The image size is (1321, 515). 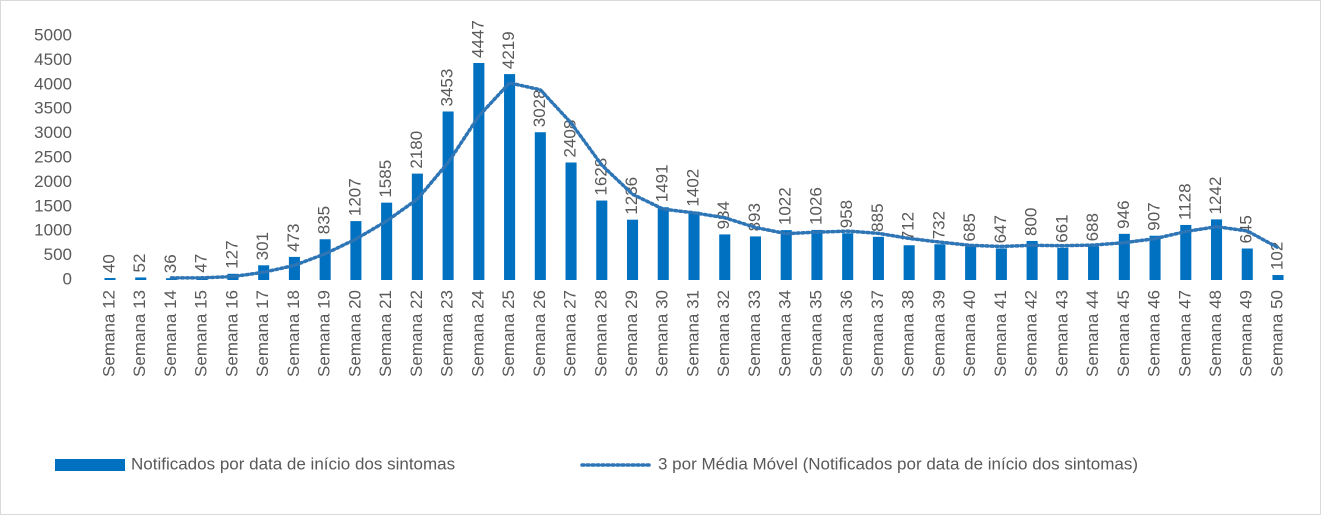 What do you see at coordinates (231, 333) in the screenshot?
I see `x-tick-label: Semana 16` at bounding box center [231, 333].